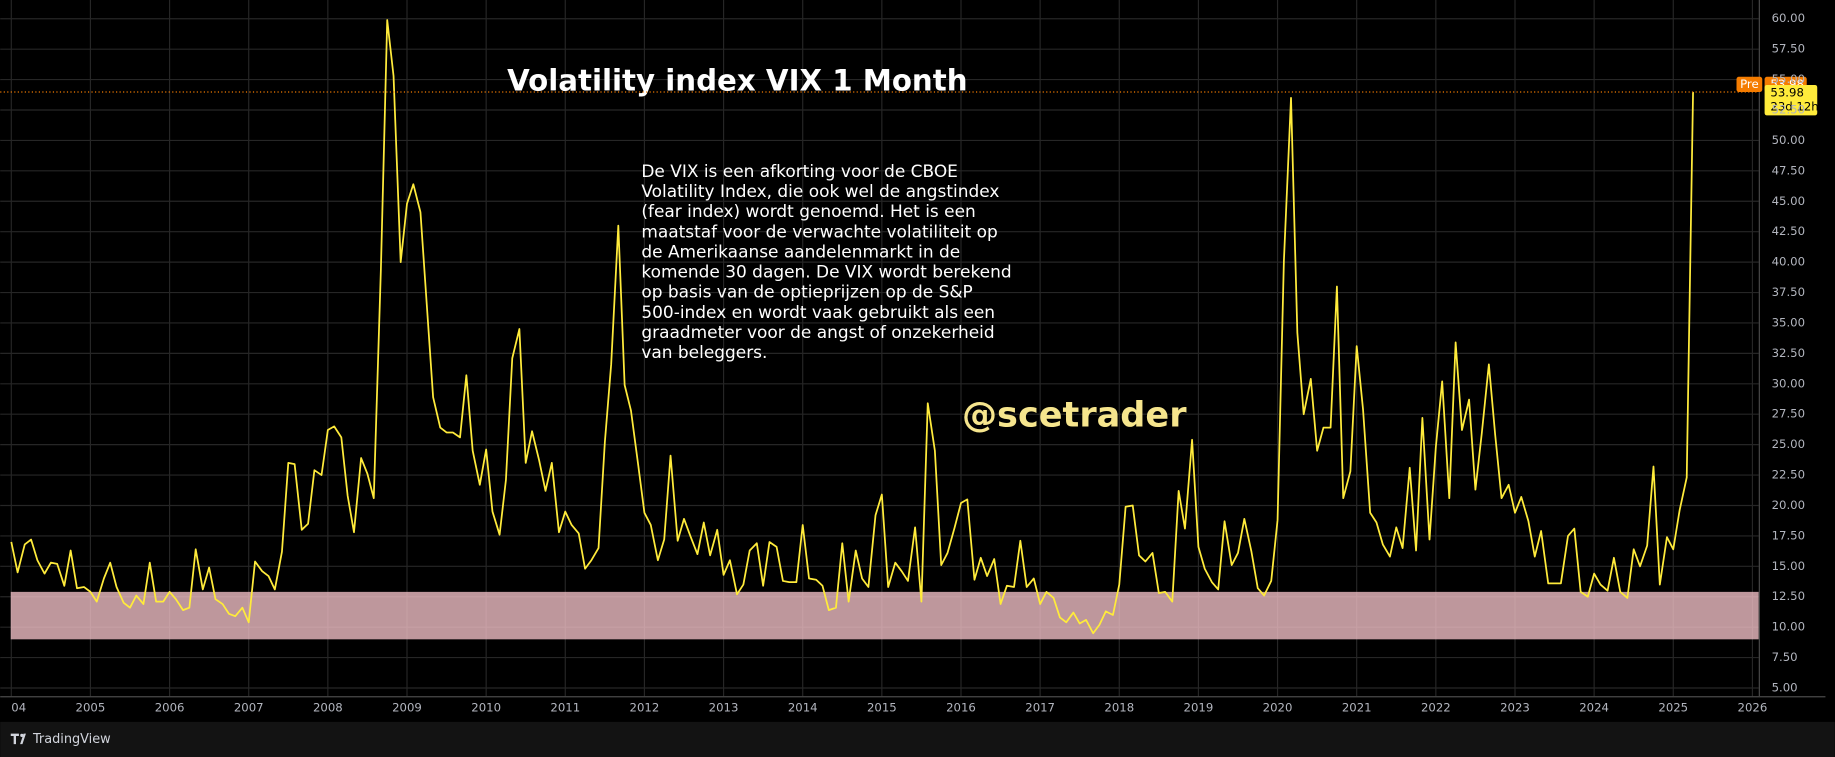 This screenshot has width=1835, height=757. What do you see at coordinates (1788, 627) in the screenshot?
I see `y-tick-label: 10.00` at bounding box center [1788, 627].